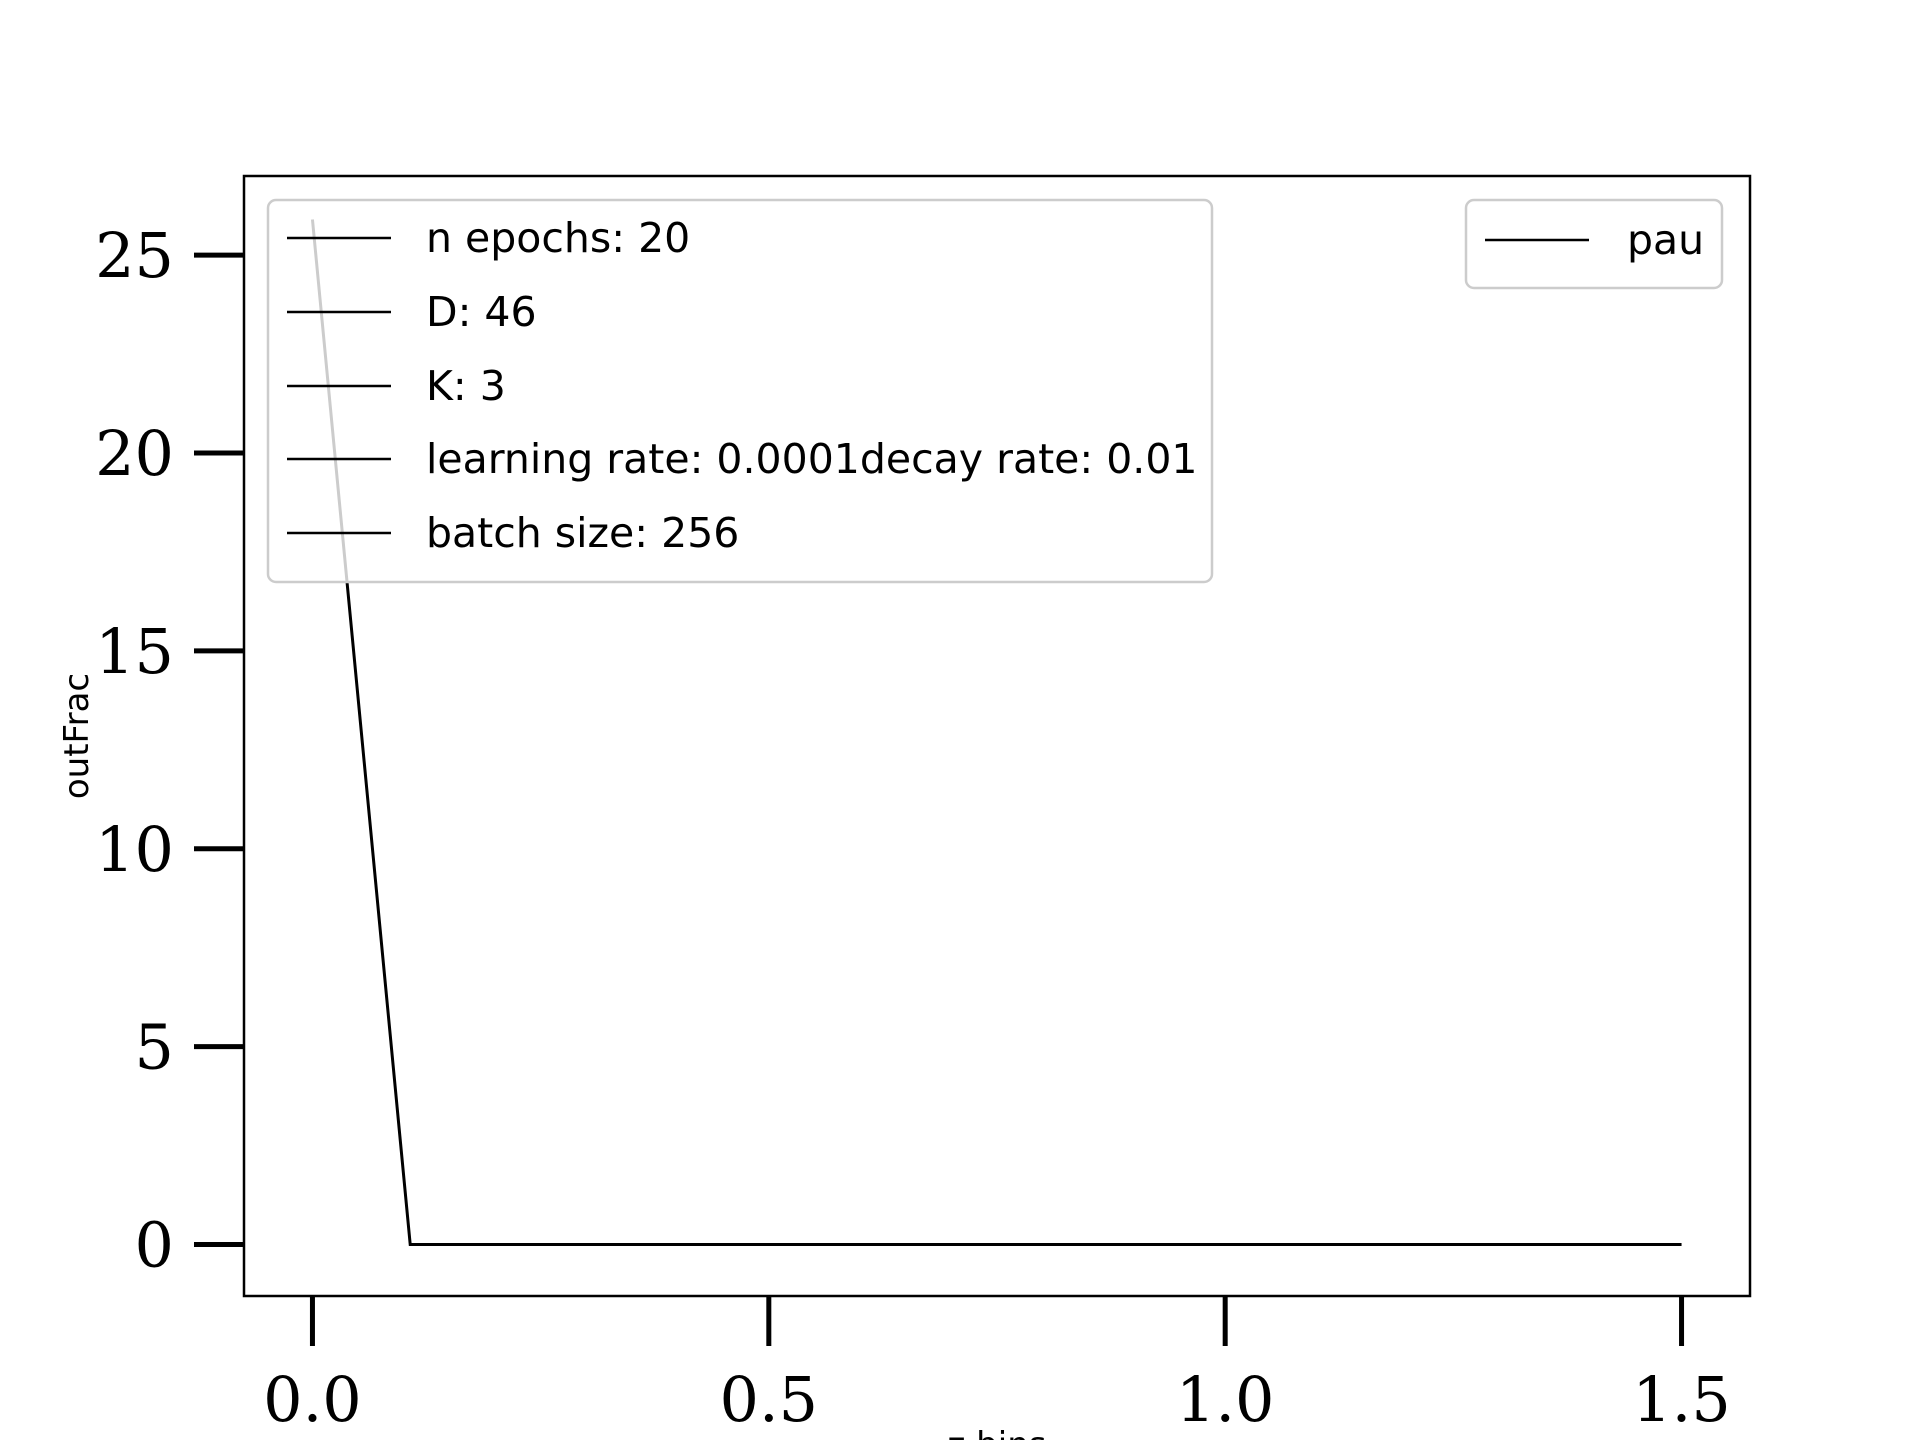 The image size is (1920, 1445). I want to click on y-tick-label: 20, so click(134, 453).